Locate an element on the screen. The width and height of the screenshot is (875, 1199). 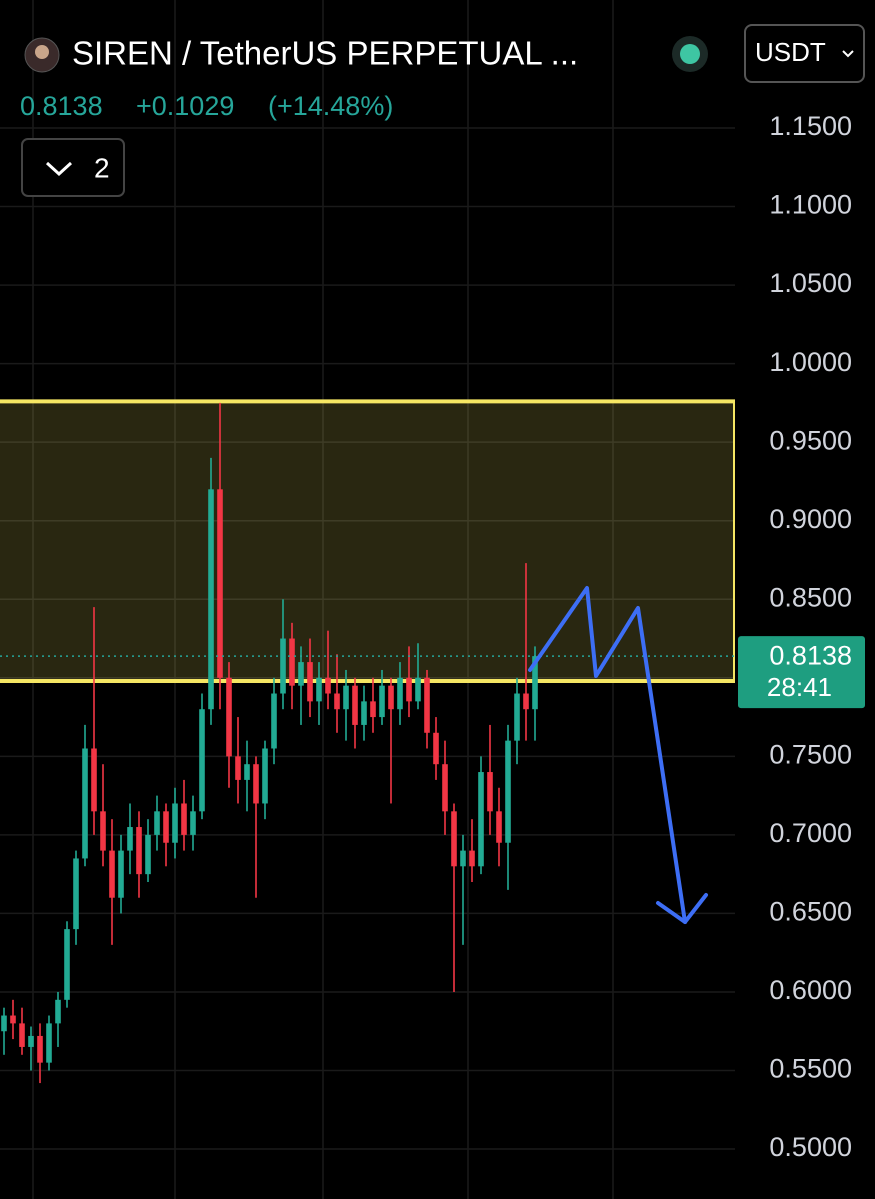
y-tick-label: 1.0500 is located at coordinates (810, 283).